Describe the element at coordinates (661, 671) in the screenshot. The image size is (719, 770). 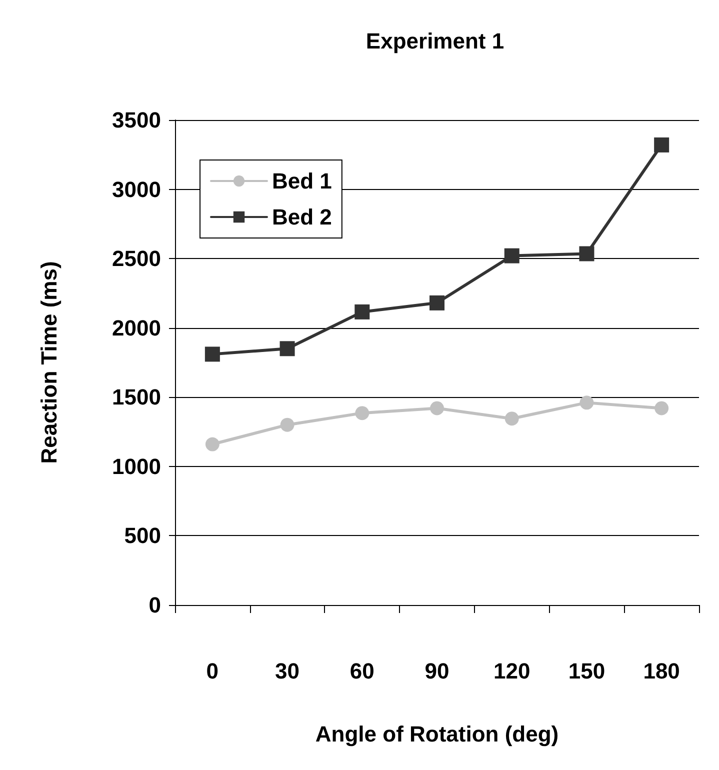
I see `x-tick-label: 180` at that location.